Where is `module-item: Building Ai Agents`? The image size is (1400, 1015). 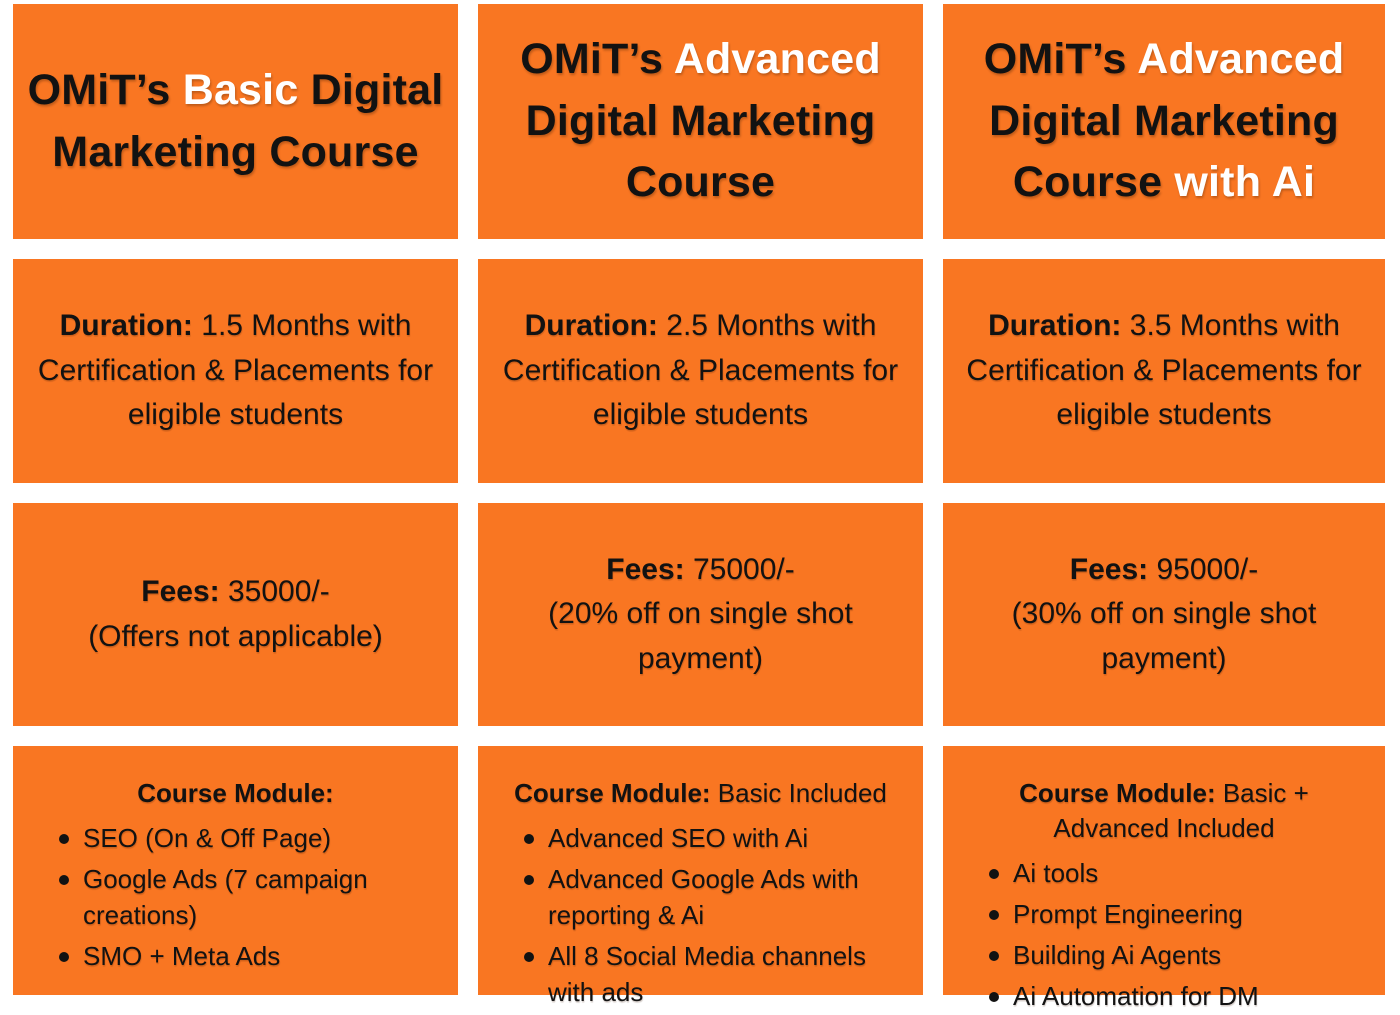 module-item: Building Ai Agents is located at coordinates (1178, 956).